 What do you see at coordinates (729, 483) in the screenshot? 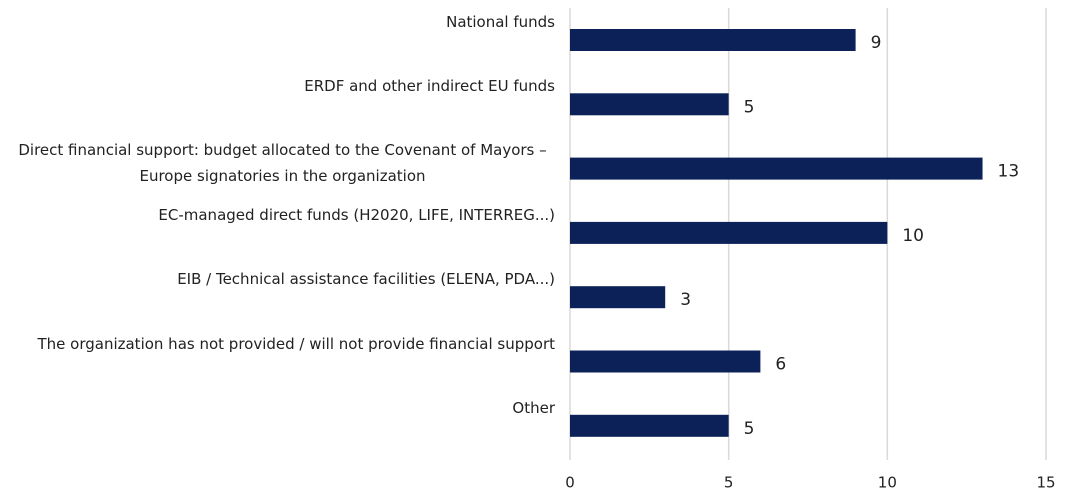
I see `x-tick-label: 5` at bounding box center [729, 483].